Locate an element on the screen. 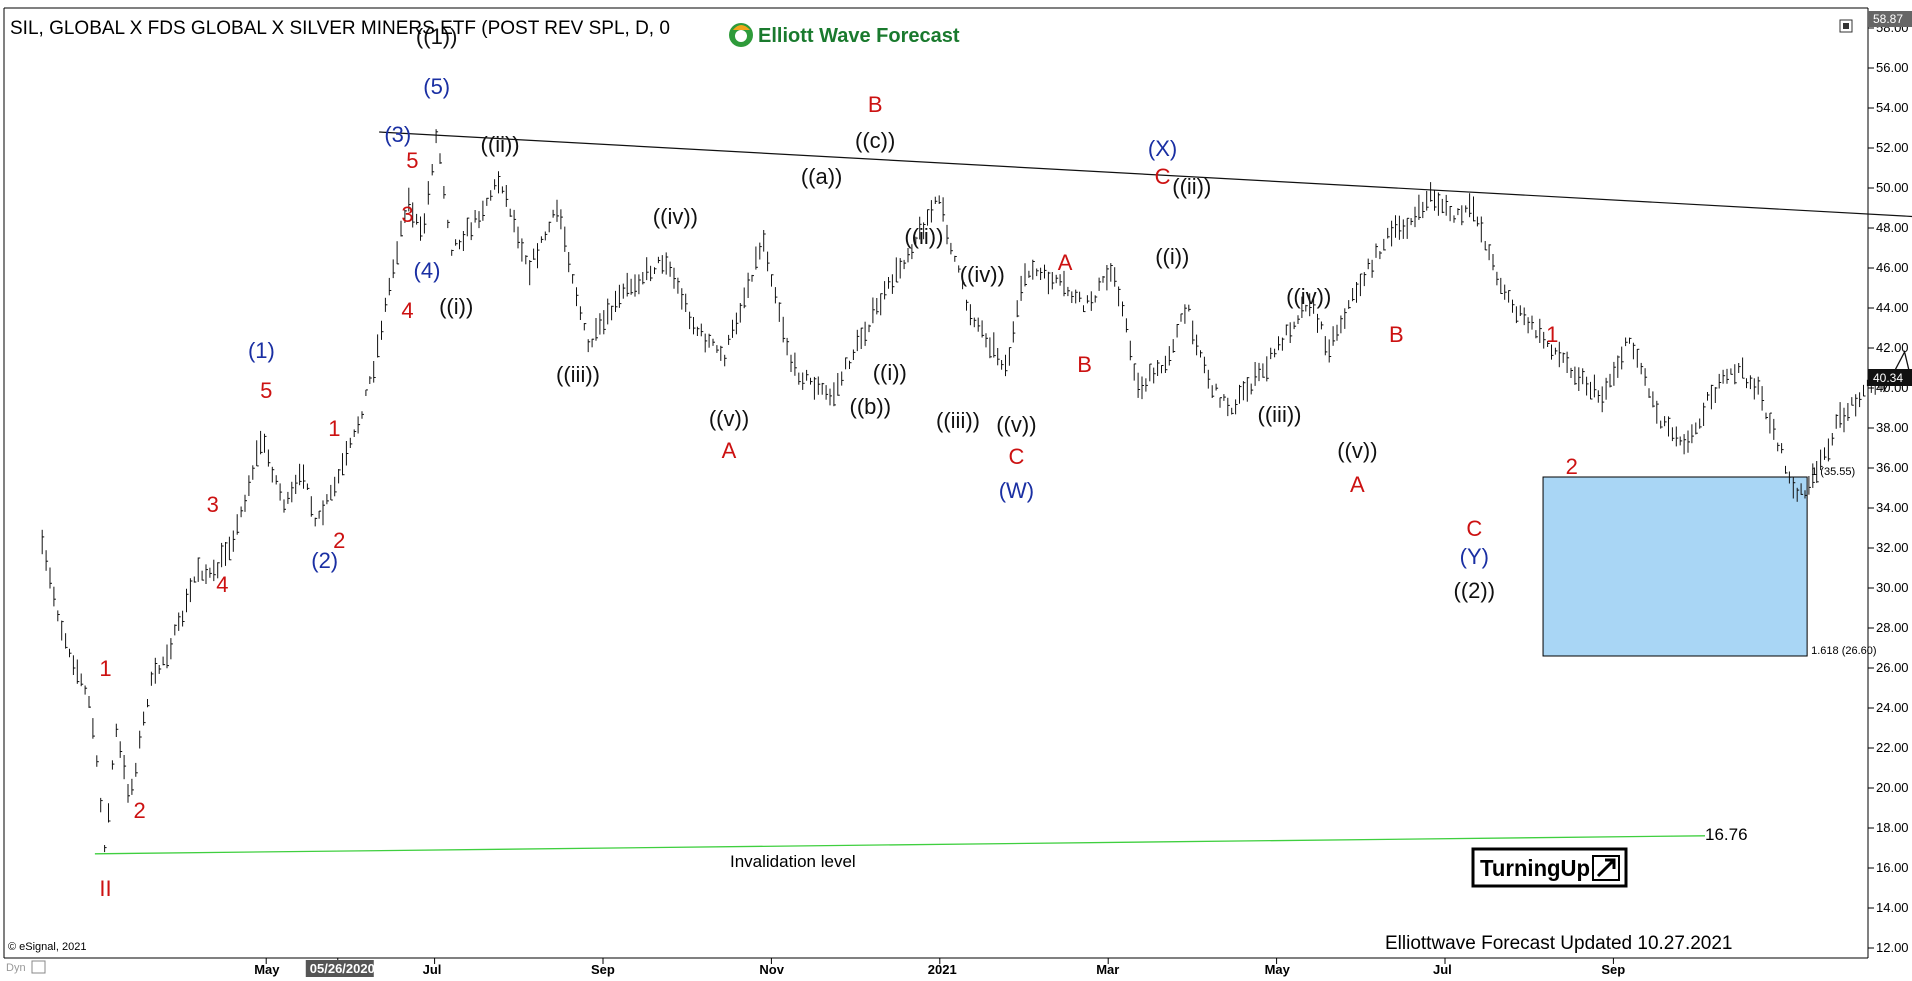 This screenshot has width=1912, height=981. invalidation-label: Invalidation level is located at coordinates (793, 861).